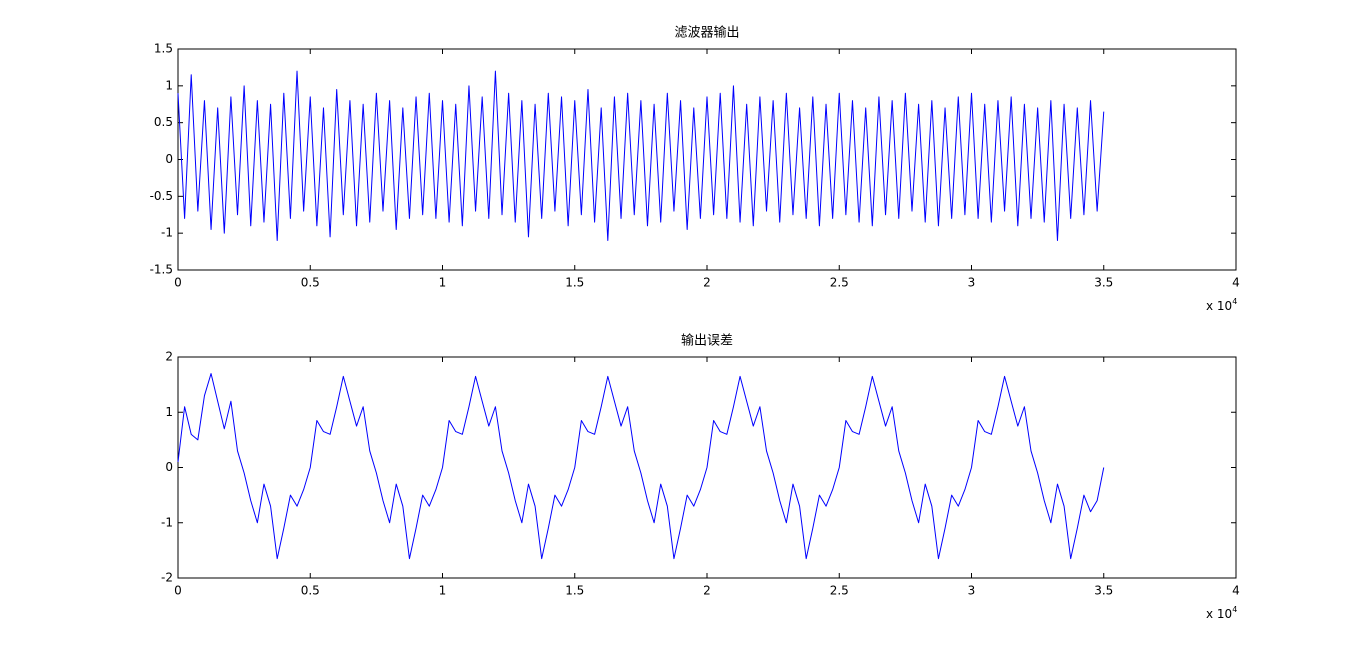 This screenshot has width=1366, height=651. Describe the element at coordinates (161, 196) in the screenshot. I see `y-tick-label: -0.5` at that location.